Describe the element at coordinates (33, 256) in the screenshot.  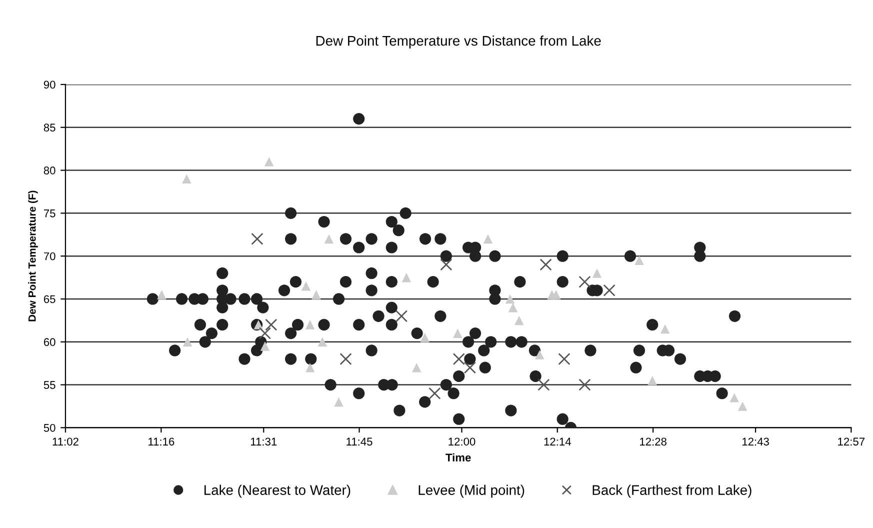
I see `y-axis-title: Dew Point Temperature (F)` at that location.